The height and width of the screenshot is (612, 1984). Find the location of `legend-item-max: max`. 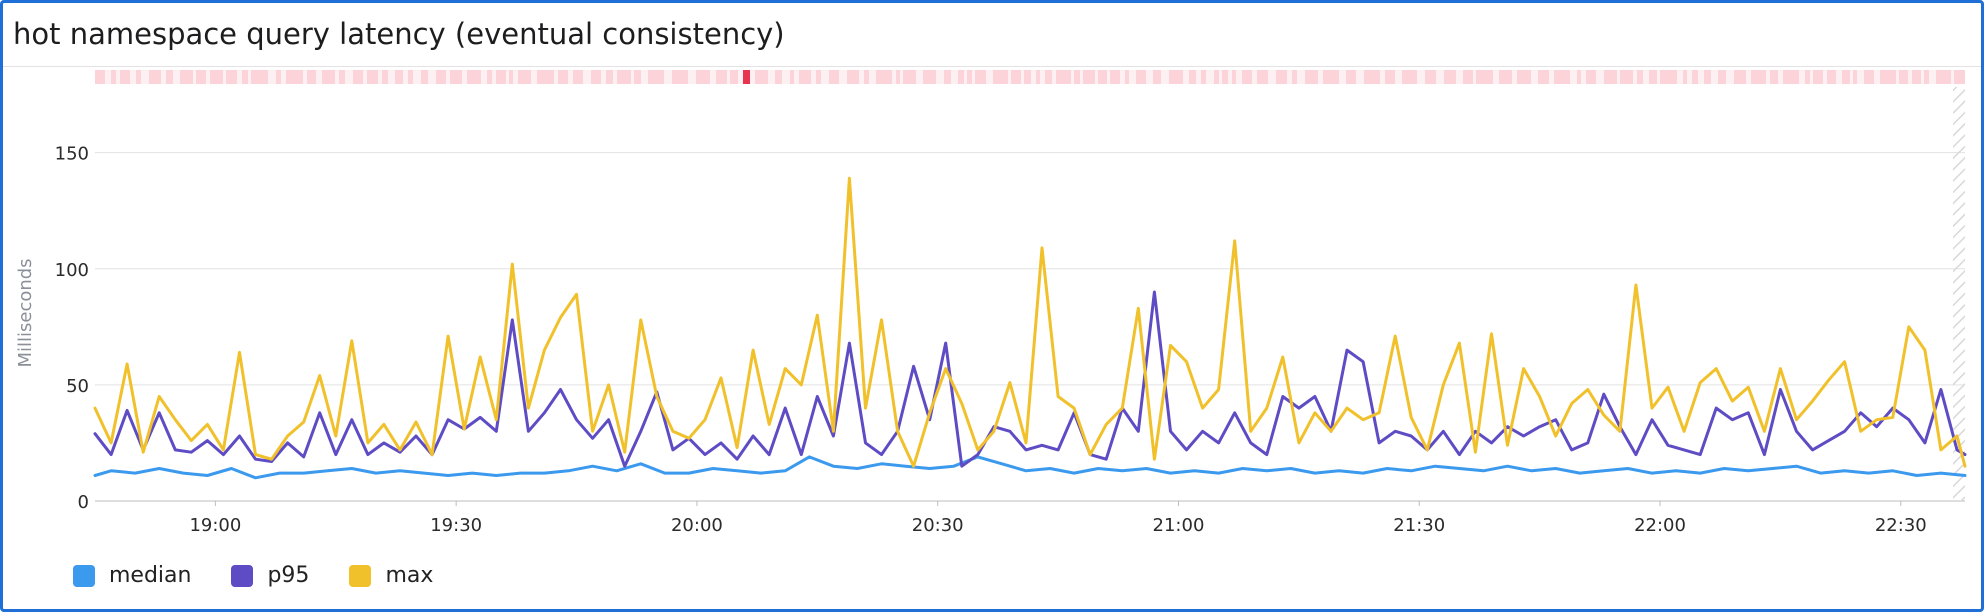

legend-item-max: max is located at coordinates (391, 575).